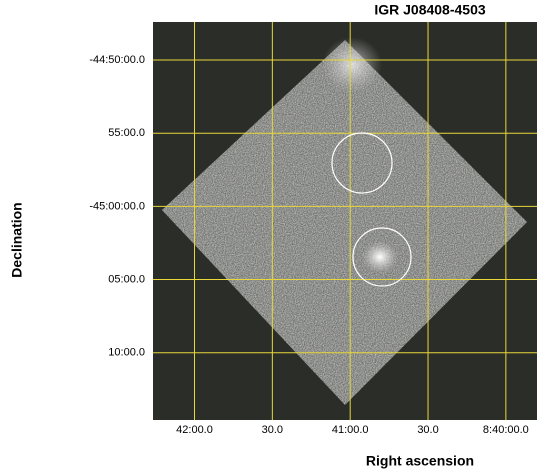 This screenshot has width=538, height=473. Describe the element at coordinates (126, 353) in the screenshot. I see `y-tick-label: 10:00.0` at that location.